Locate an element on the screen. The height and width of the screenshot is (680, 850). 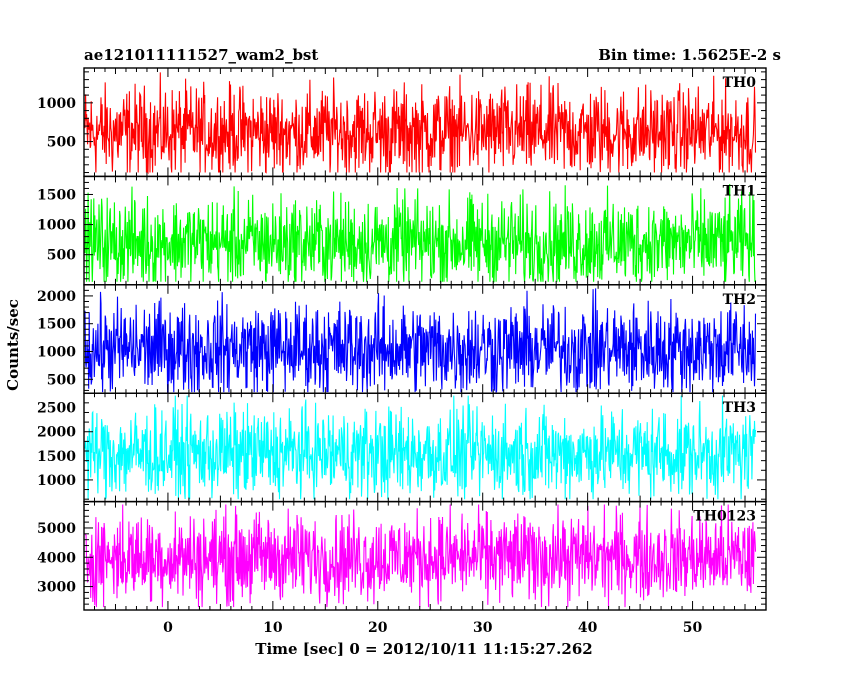
panel-th3: 1000 1500 2000 2500 TH3 is located at coordinates (402, 447).